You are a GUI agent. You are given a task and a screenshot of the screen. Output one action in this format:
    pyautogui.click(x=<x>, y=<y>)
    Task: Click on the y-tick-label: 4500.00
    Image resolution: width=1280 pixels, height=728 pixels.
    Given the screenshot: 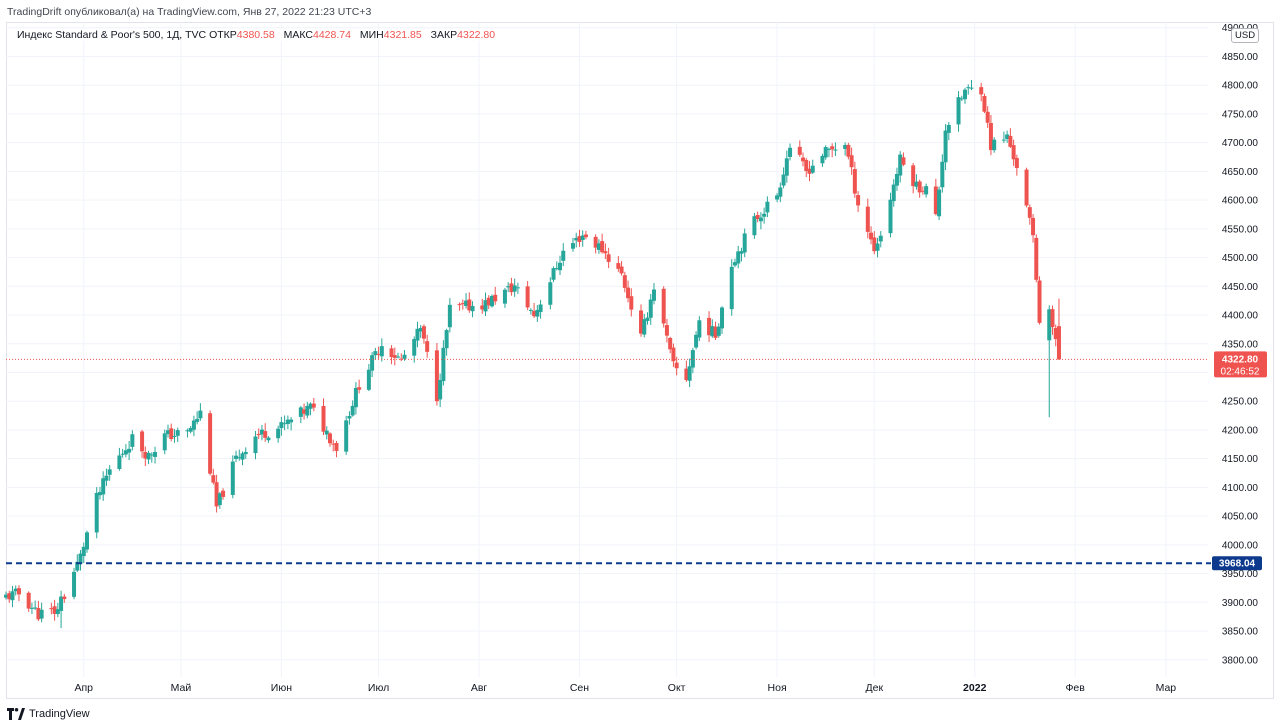 What is the action you would take?
    pyautogui.click(x=1240, y=258)
    